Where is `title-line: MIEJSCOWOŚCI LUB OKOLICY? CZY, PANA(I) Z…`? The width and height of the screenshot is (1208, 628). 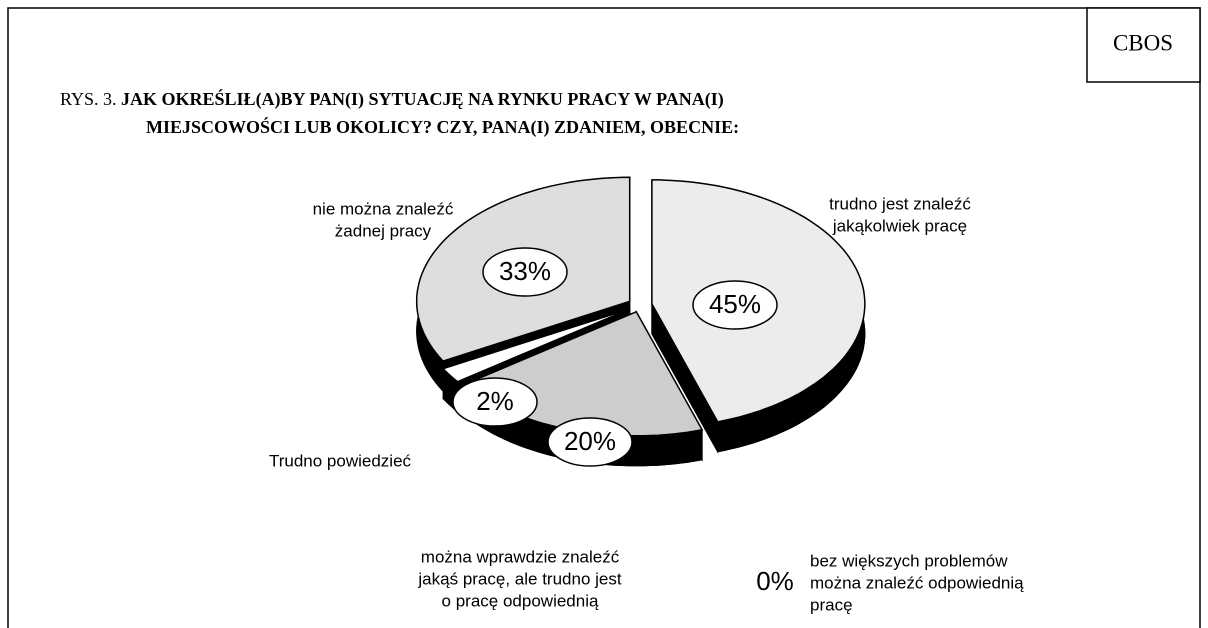 title-line: MIEJSCOWOŚCI LUB OKOLICY? CZY, PANA(I) Z… is located at coordinates (442, 127).